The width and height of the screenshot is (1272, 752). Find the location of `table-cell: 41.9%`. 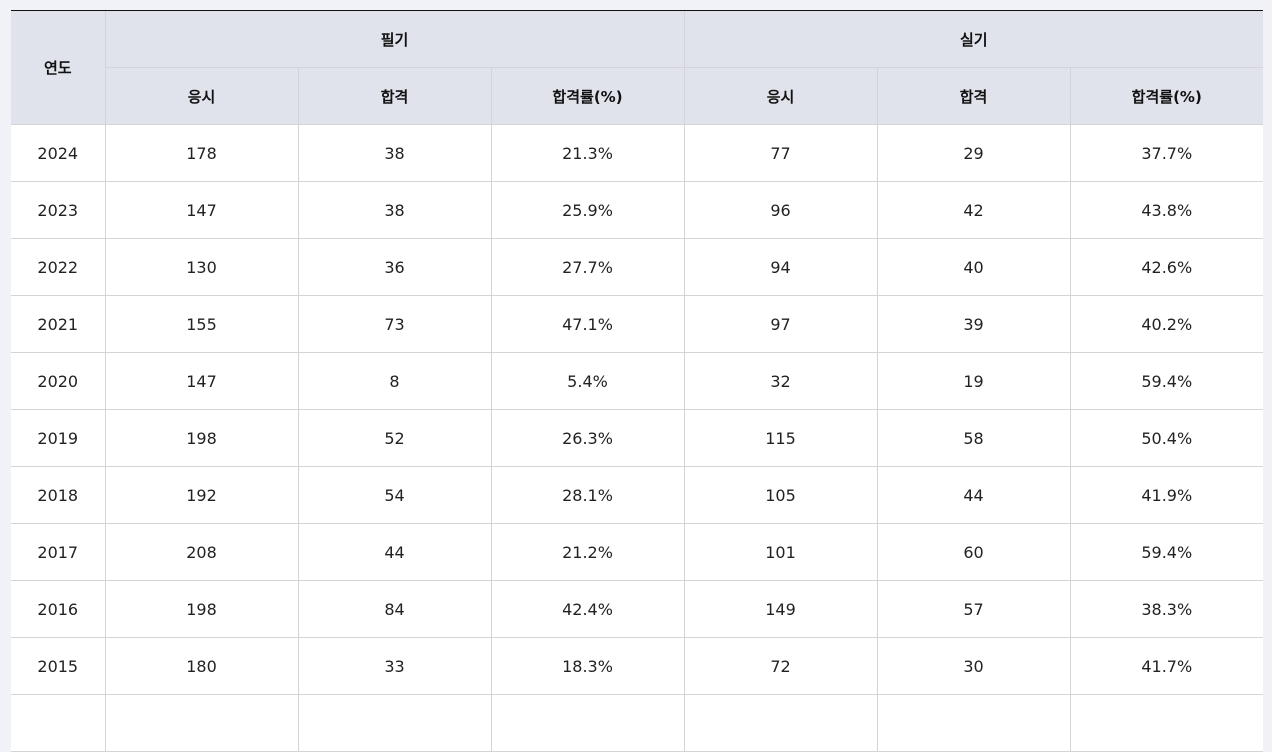

table-cell: 41.9% is located at coordinates (1166, 495).